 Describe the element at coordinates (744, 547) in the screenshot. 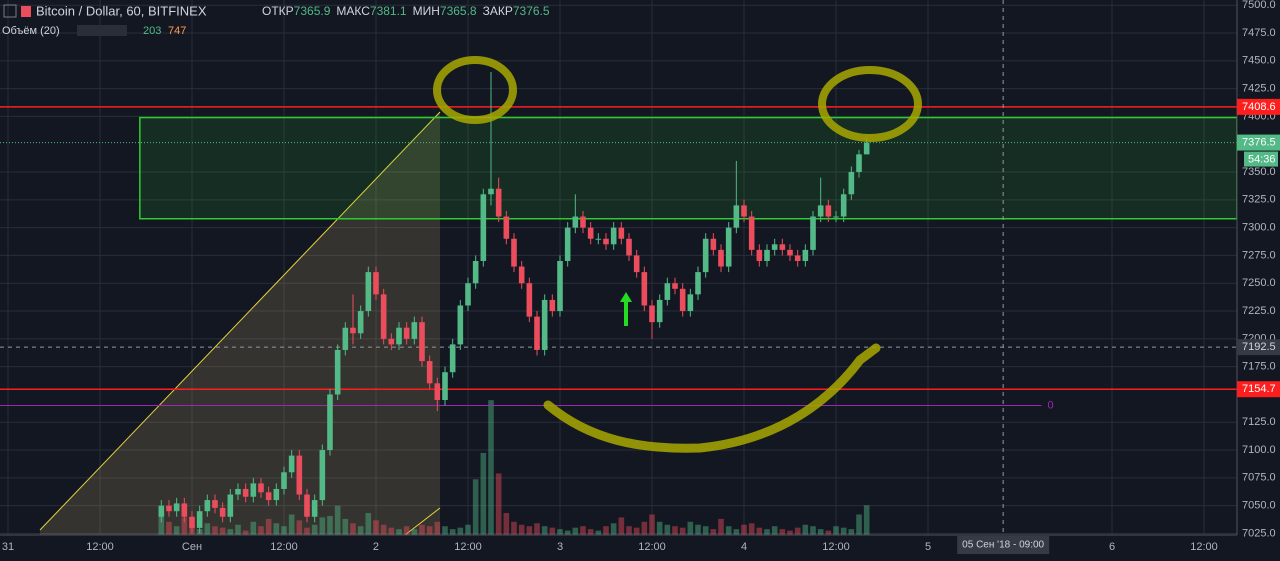

I see `x-tick-label: 4` at that location.